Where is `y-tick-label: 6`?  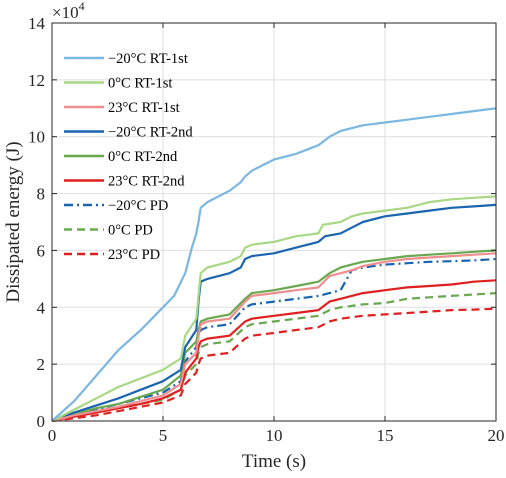 y-tick-label: 6 is located at coordinates (41, 250).